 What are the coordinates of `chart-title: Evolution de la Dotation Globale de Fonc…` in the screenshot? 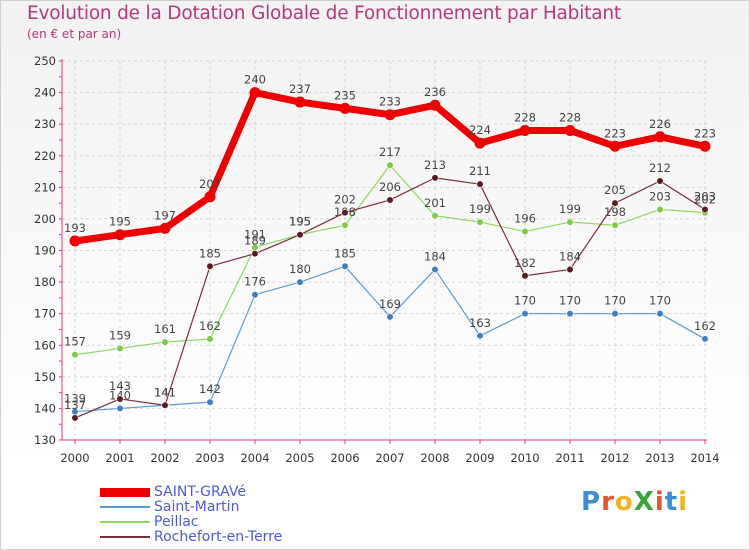 It's located at (324, 13).